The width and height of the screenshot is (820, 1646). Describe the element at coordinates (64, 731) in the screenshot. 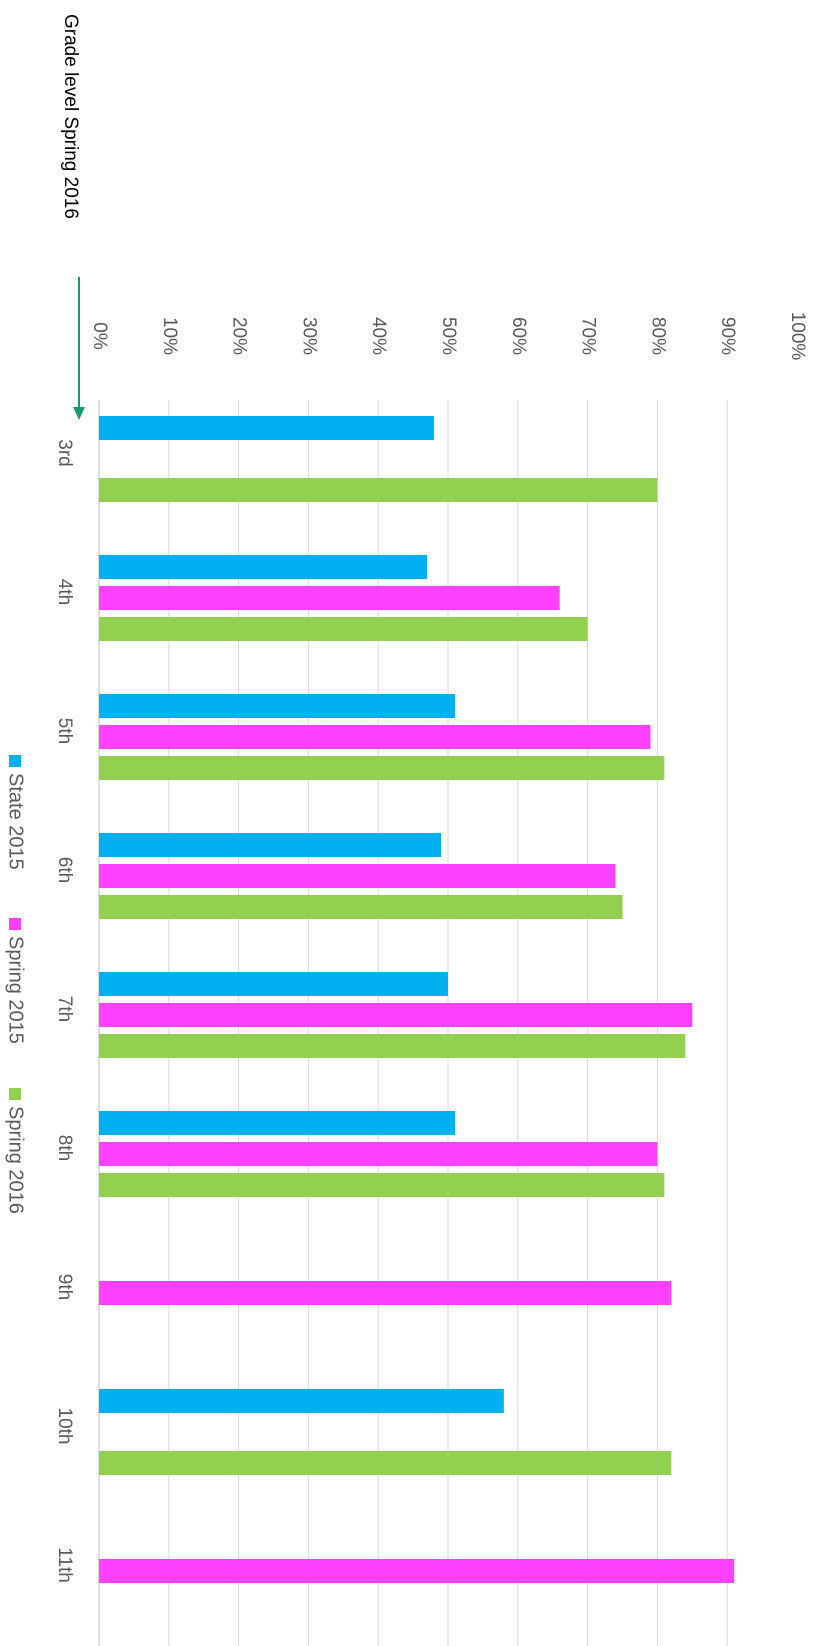

I see `category-label: 5th` at that location.